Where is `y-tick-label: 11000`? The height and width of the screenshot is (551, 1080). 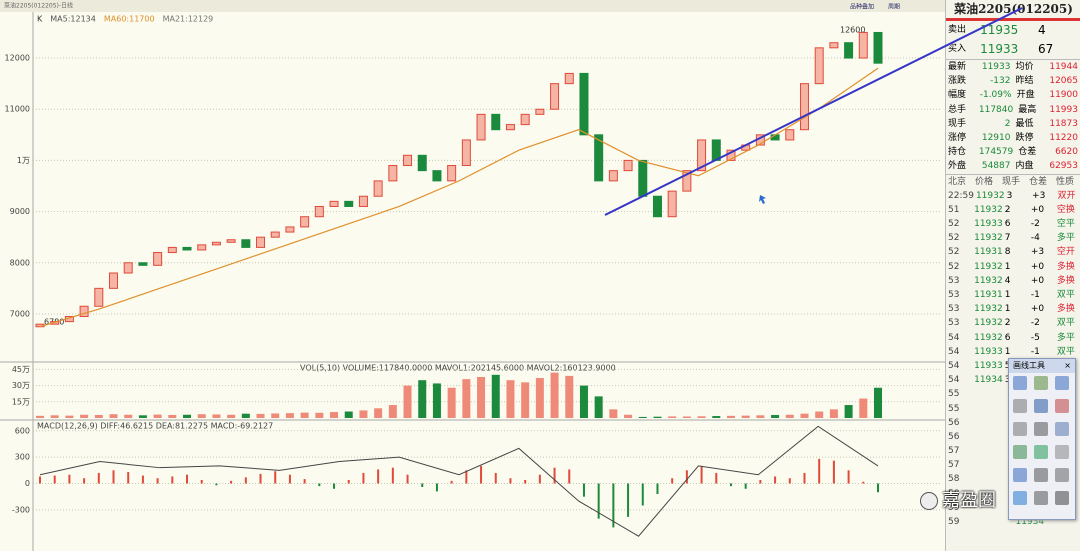 y-tick-label: 11000 is located at coordinates (17, 109).